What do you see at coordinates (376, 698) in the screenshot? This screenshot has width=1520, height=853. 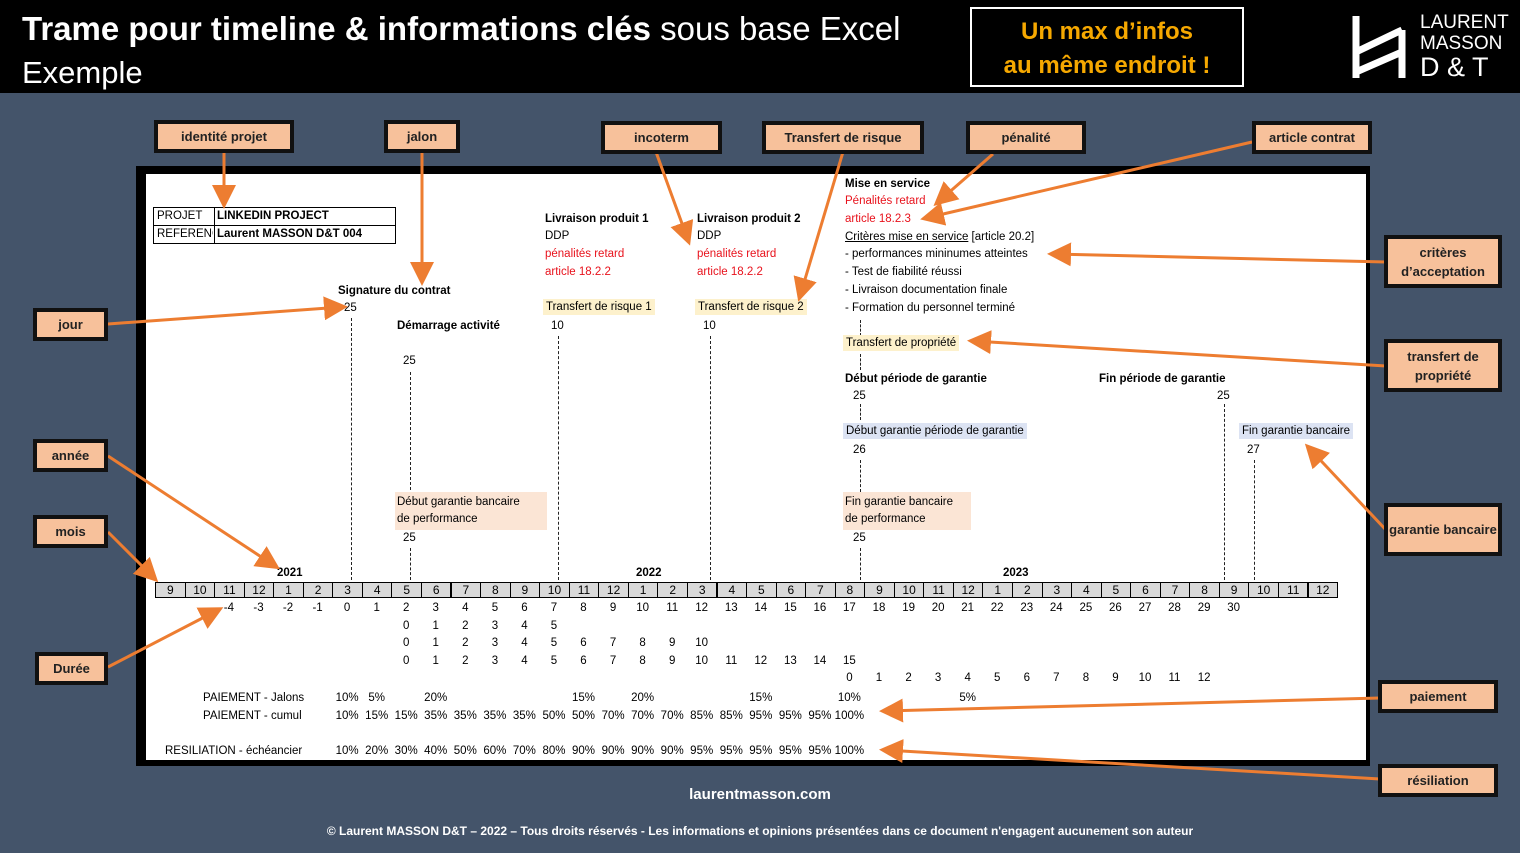 I see `paiement-jalon-cell: 5%` at bounding box center [376, 698].